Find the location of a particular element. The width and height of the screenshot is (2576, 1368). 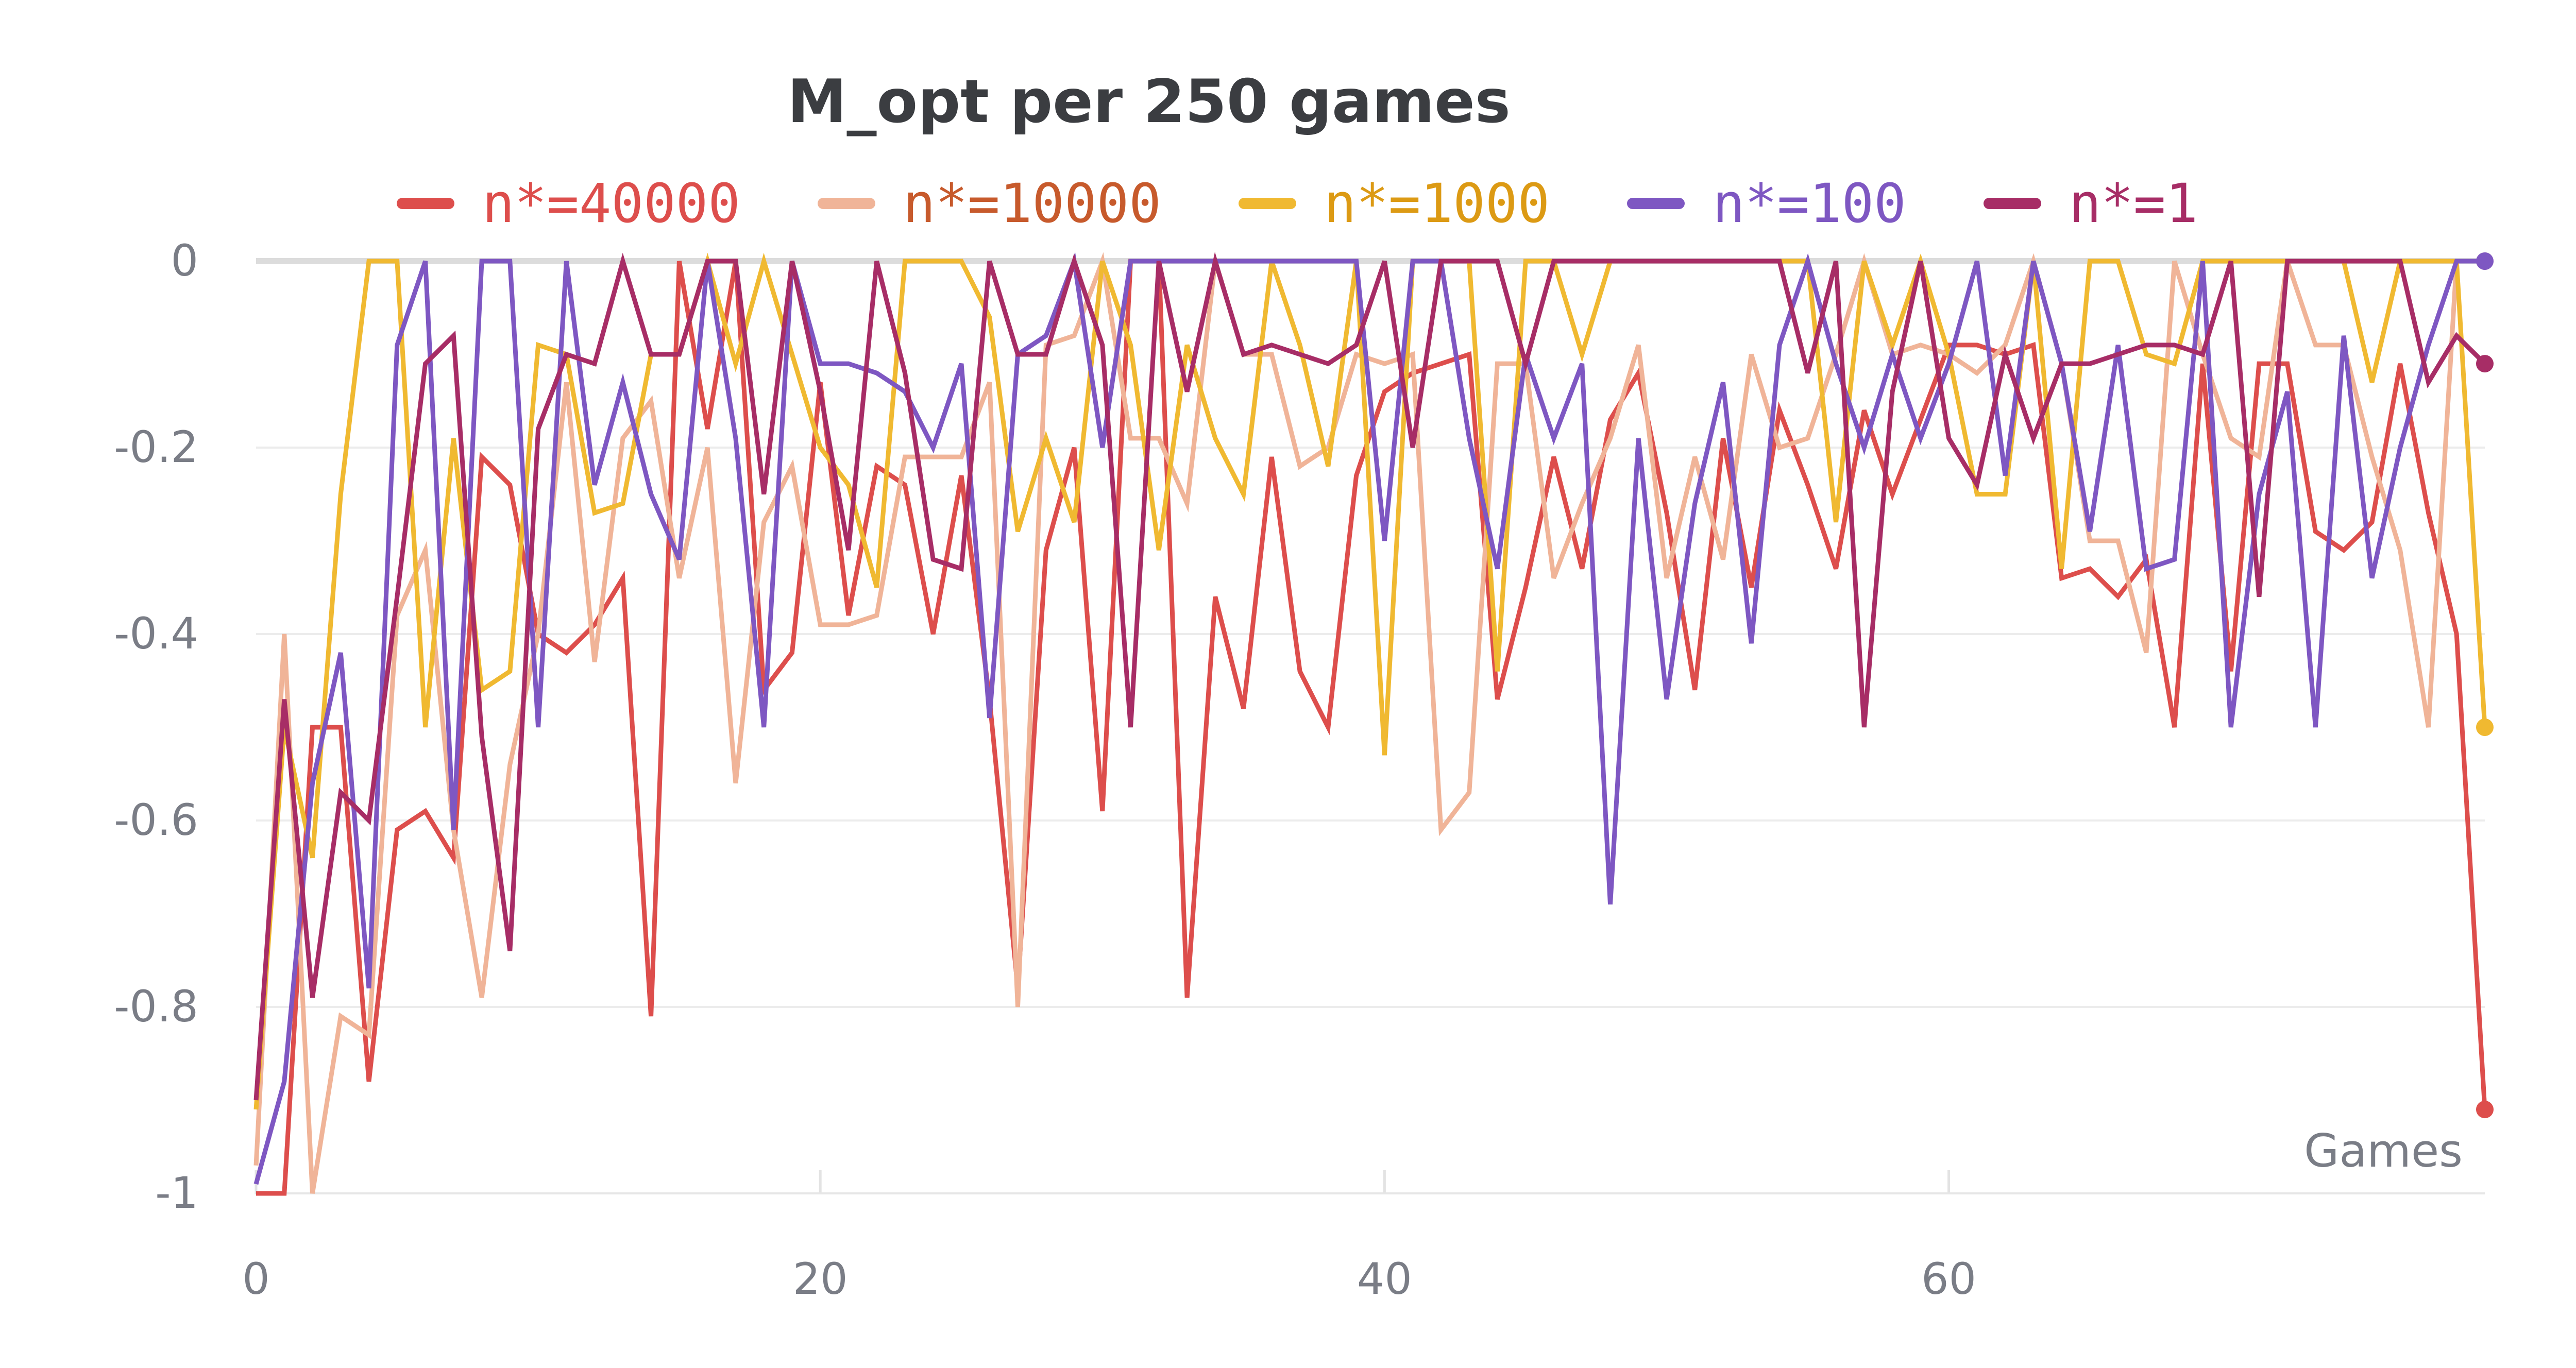

x-tick-label: 0 is located at coordinates (255, 1279).